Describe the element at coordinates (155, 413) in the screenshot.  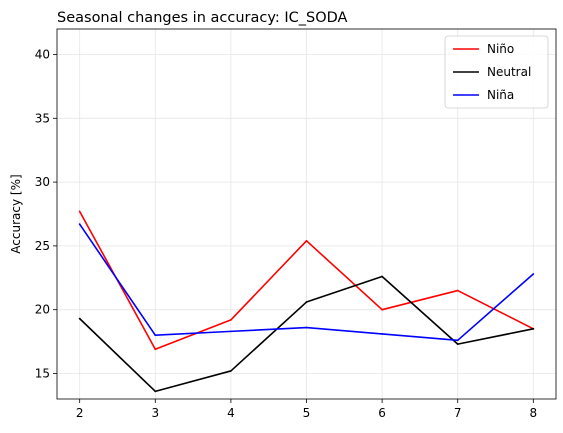
I see `x-tick-label: 3` at that location.